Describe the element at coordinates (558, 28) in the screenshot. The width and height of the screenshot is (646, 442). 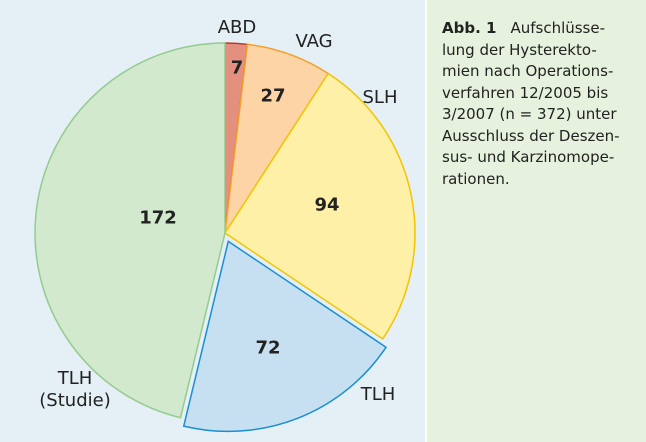
I see `caption-text-line: Aufschlüsse-` at that location.